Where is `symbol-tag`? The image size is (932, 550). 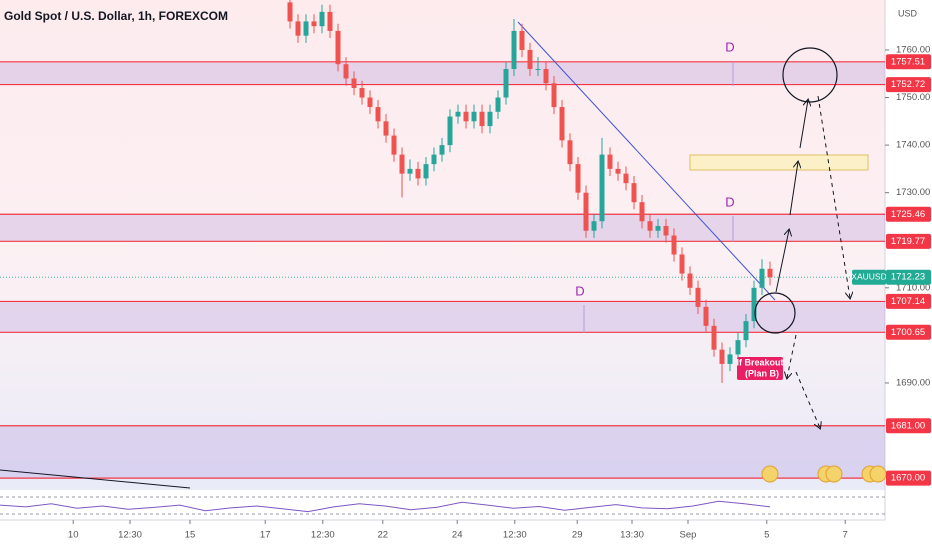 symbol-tag is located at coordinates (869, 277).